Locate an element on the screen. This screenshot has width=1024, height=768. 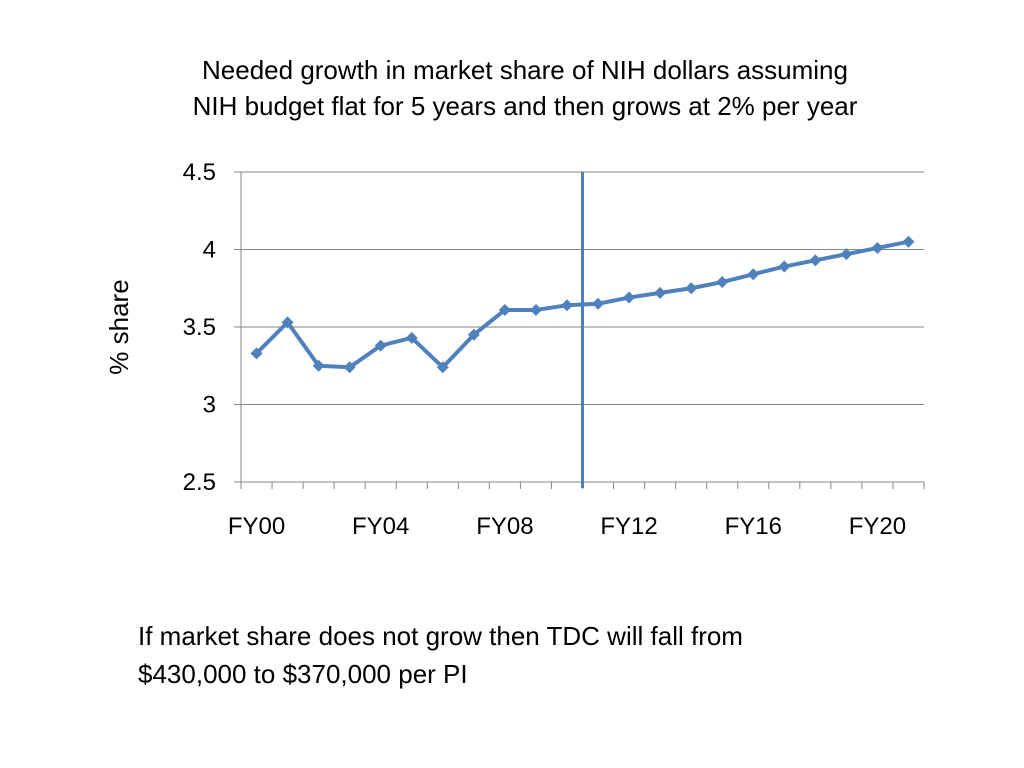
y-tick-label: 2.5 is located at coordinates (199, 482).